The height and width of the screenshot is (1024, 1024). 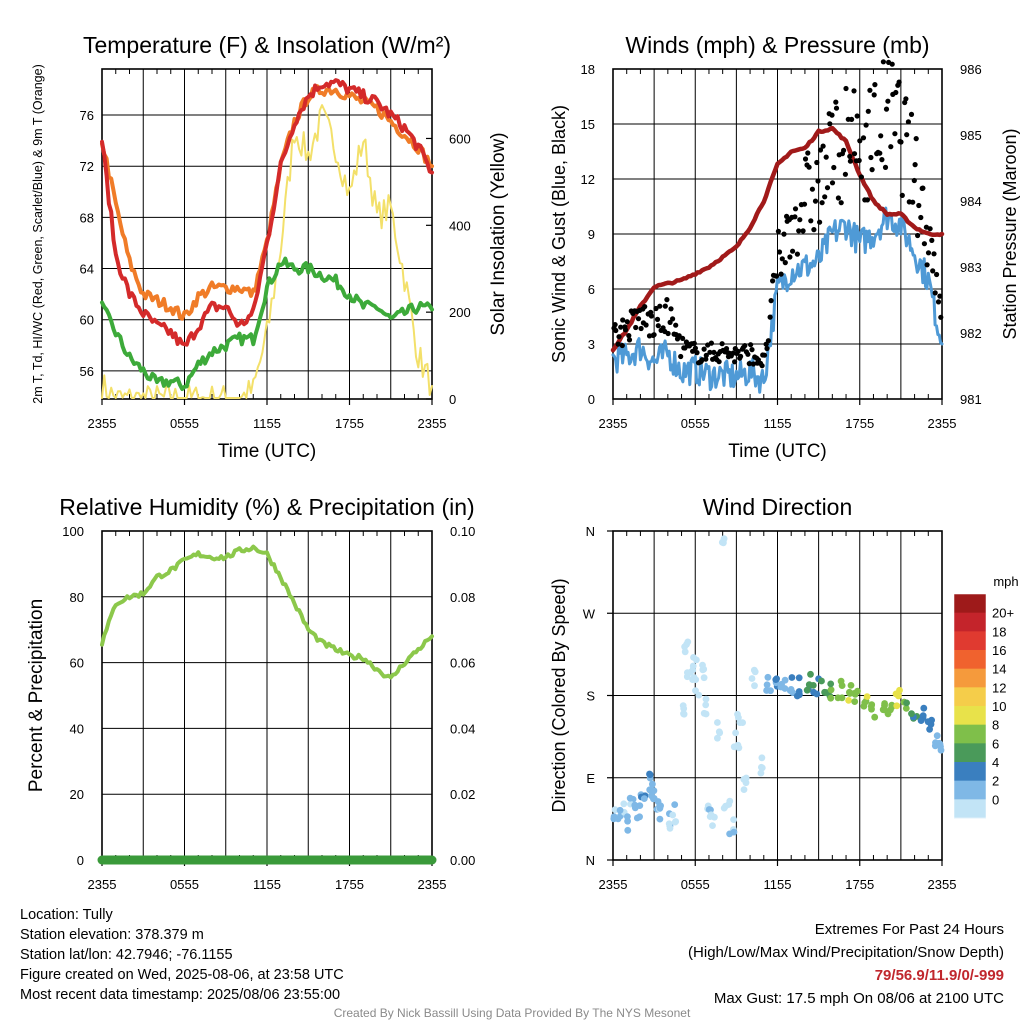 What do you see at coordinates (999, 650) in the screenshot?
I see `legend-label: 16` at bounding box center [999, 650].